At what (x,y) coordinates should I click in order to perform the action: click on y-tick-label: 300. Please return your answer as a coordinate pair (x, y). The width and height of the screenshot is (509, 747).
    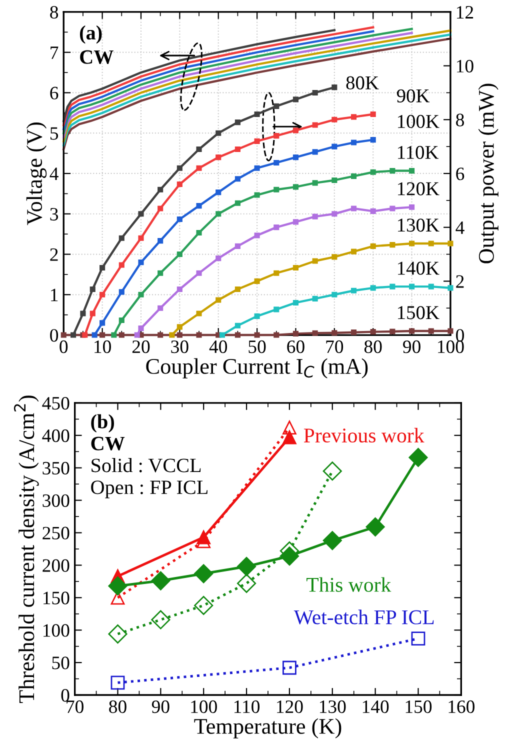
    Looking at the image, I should click on (56, 500).